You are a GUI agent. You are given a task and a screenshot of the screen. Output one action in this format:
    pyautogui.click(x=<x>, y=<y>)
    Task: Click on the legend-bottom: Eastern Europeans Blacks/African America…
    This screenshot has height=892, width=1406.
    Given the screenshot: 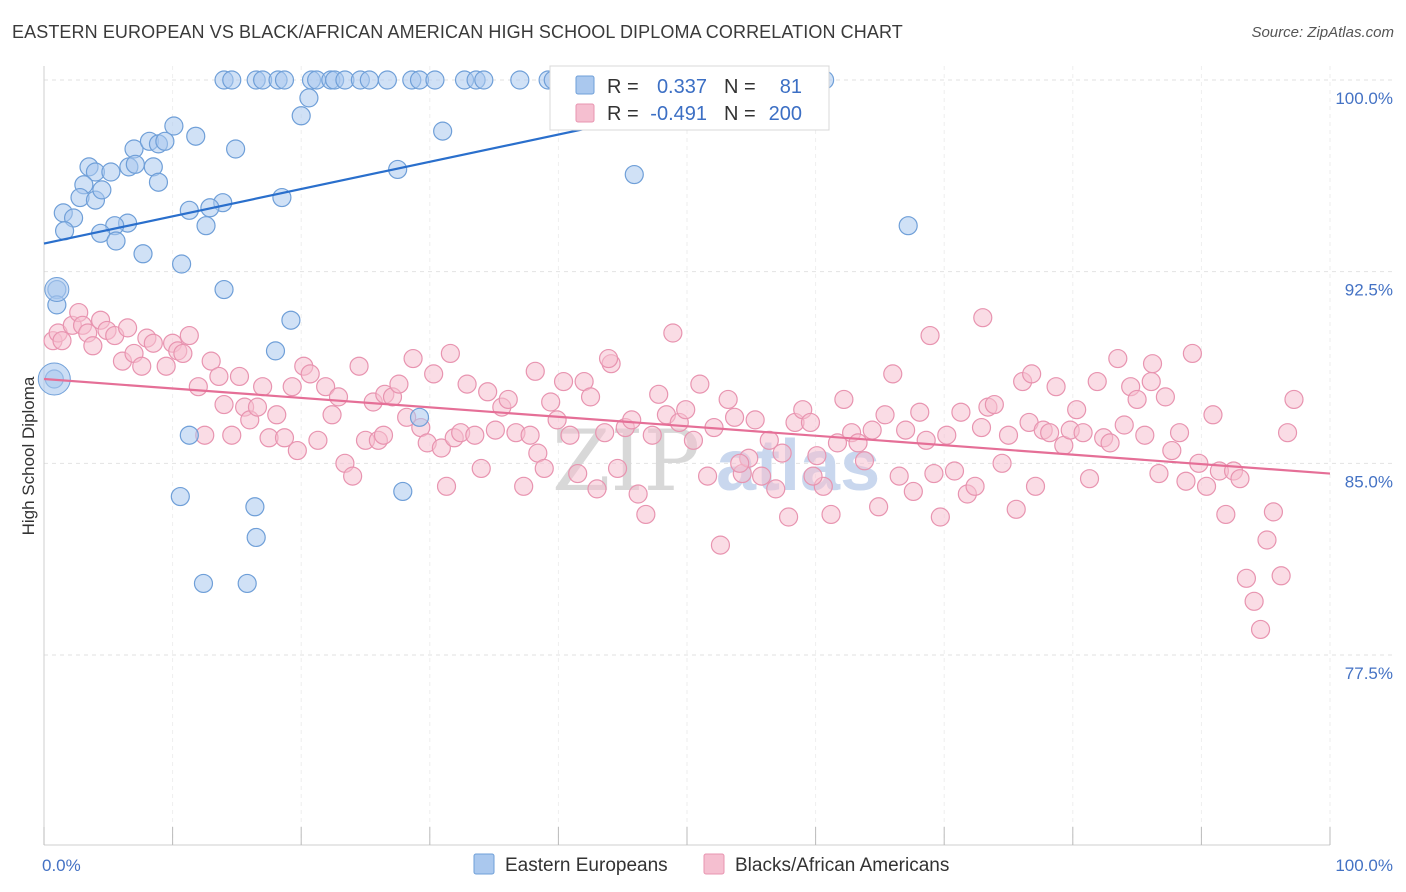 What is the action you would take?
    pyautogui.click(x=711, y=864)
    